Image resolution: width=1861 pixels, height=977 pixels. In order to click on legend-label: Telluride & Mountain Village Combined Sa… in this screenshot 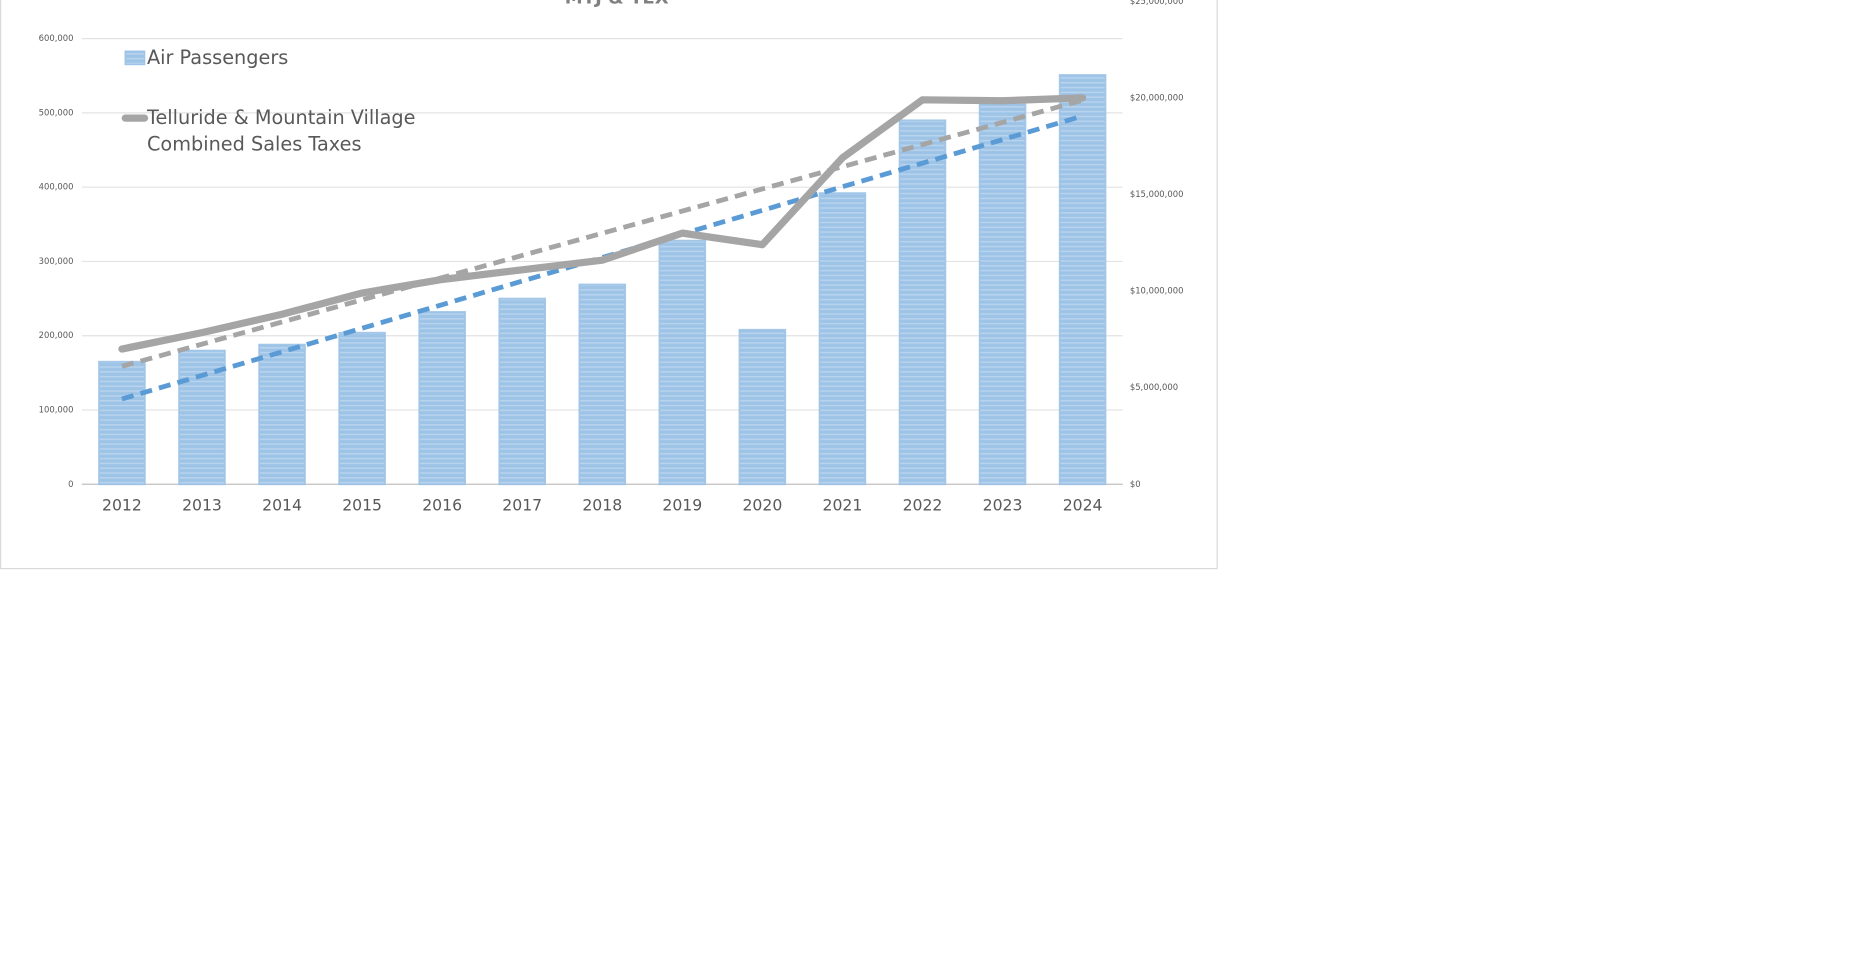, I will do `click(281, 131)`.